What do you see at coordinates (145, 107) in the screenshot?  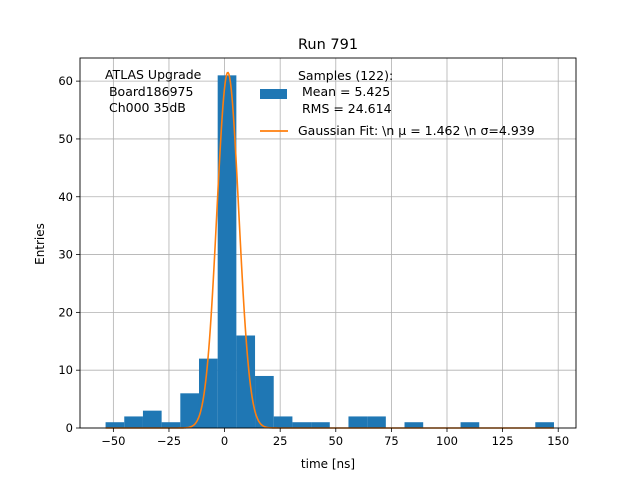 I see `annotation-line-3: Ch000 35dB` at bounding box center [145, 107].